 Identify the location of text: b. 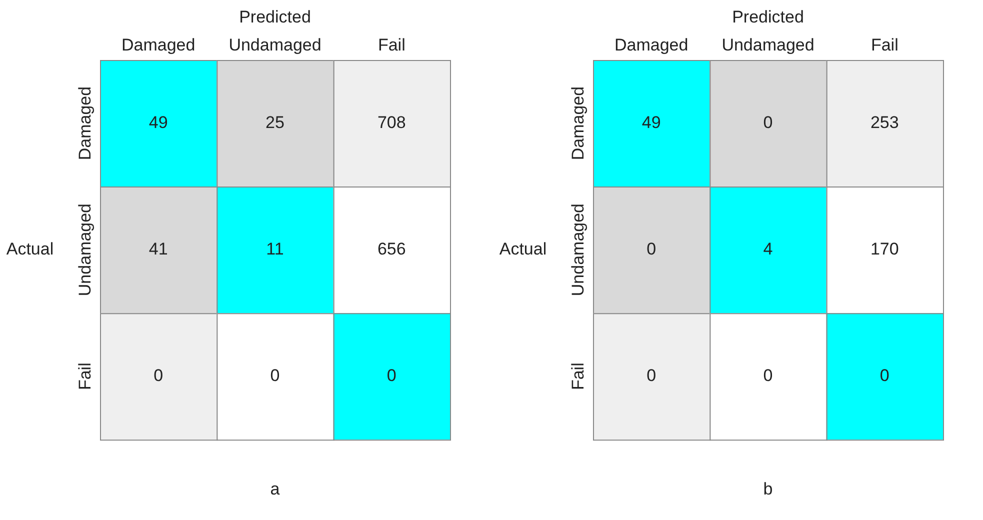
(768, 488).